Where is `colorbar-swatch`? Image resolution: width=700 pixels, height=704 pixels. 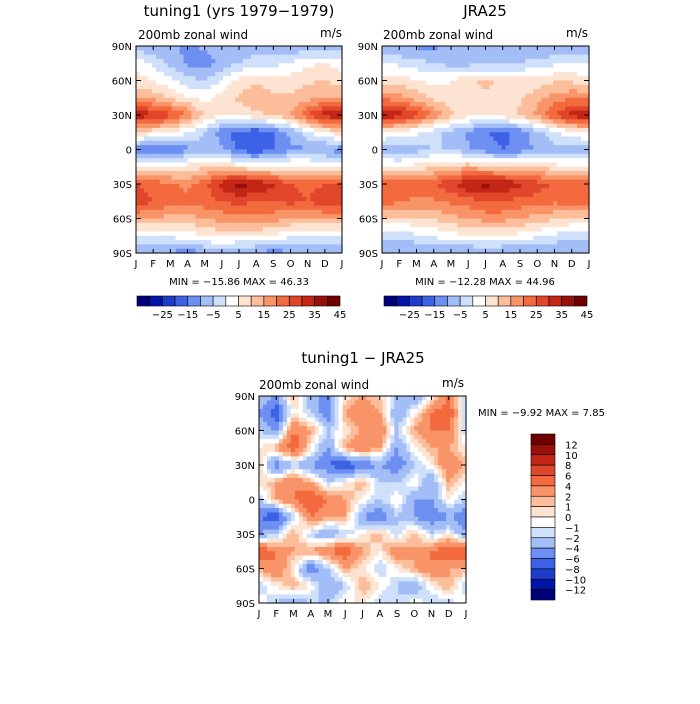
colorbar-swatch is located at coordinates (232, 301).